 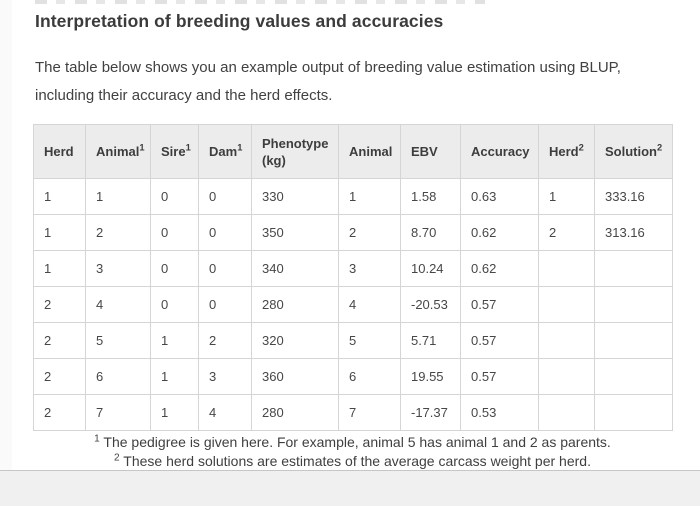 I want to click on table-cell: 5.71, so click(x=430, y=340).